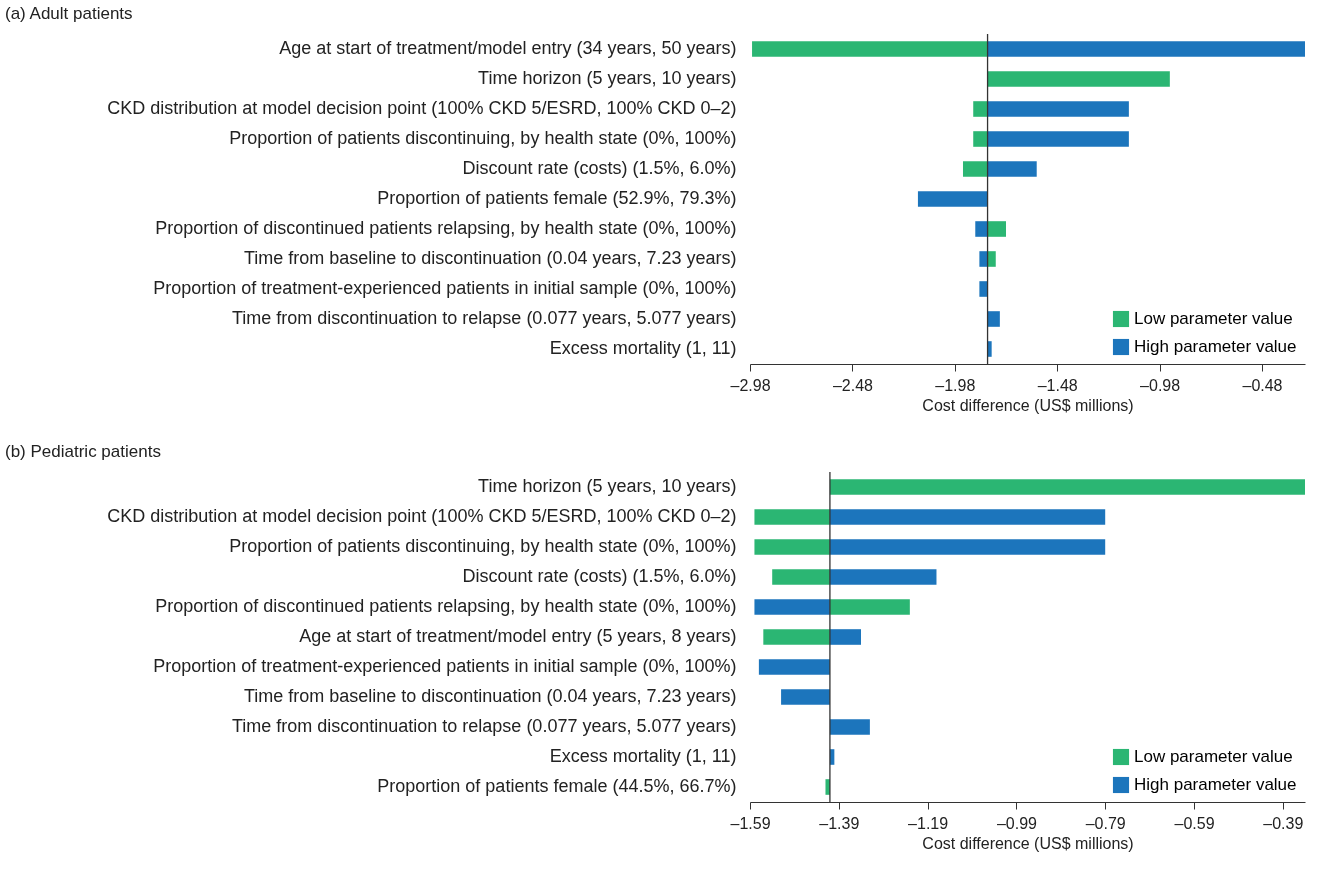 This screenshot has height=896, width=1329. Describe the element at coordinates (955, 385) in the screenshot. I see `x-tick-label: –1.98` at that location.